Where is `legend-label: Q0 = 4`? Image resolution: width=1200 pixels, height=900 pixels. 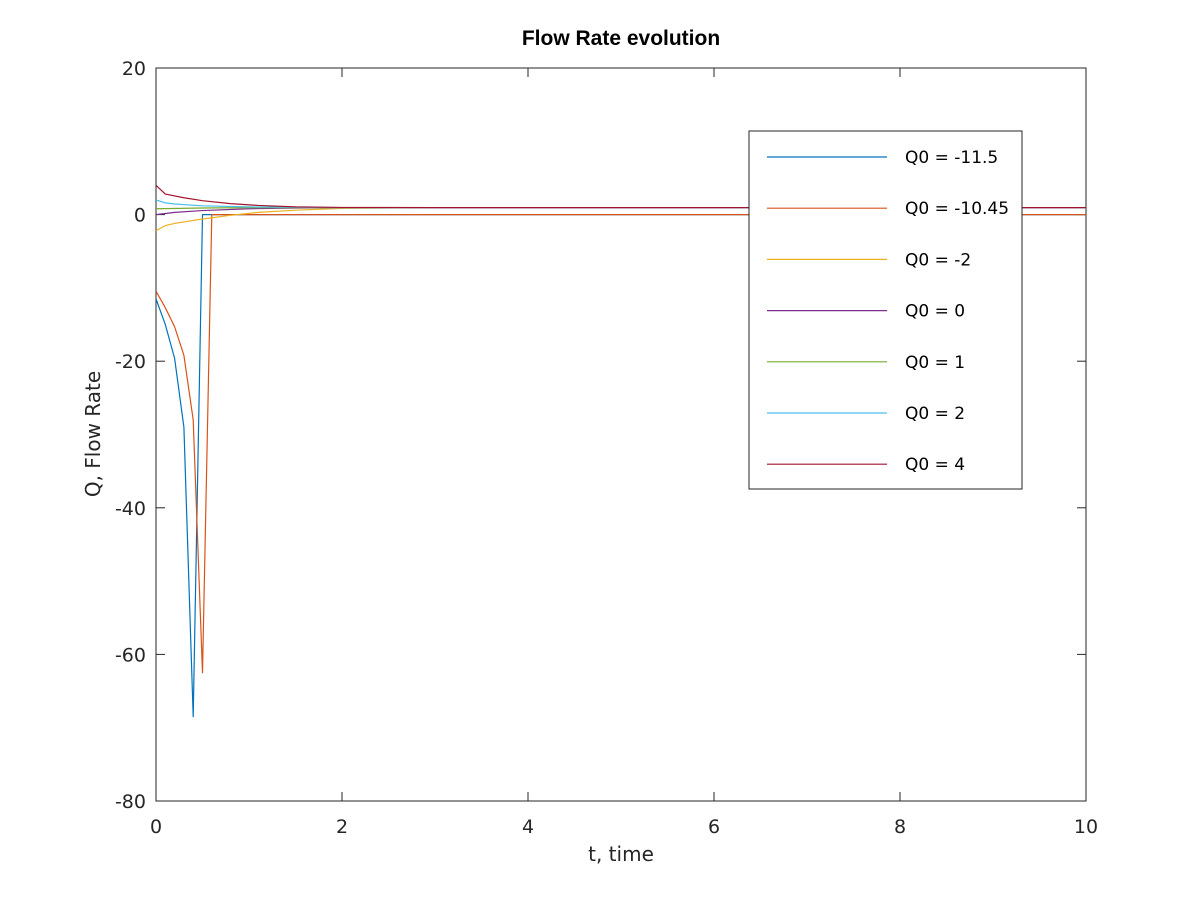 legend-label: Q0 = 4 is located at coordinates (935, 465).